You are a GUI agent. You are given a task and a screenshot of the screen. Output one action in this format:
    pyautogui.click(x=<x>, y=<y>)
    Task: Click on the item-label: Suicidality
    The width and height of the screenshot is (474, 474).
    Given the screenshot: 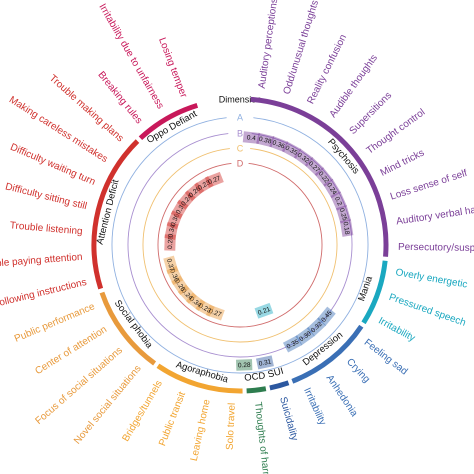 What is the action you would take?
    pyautogui.click(x=288, y=419)
    